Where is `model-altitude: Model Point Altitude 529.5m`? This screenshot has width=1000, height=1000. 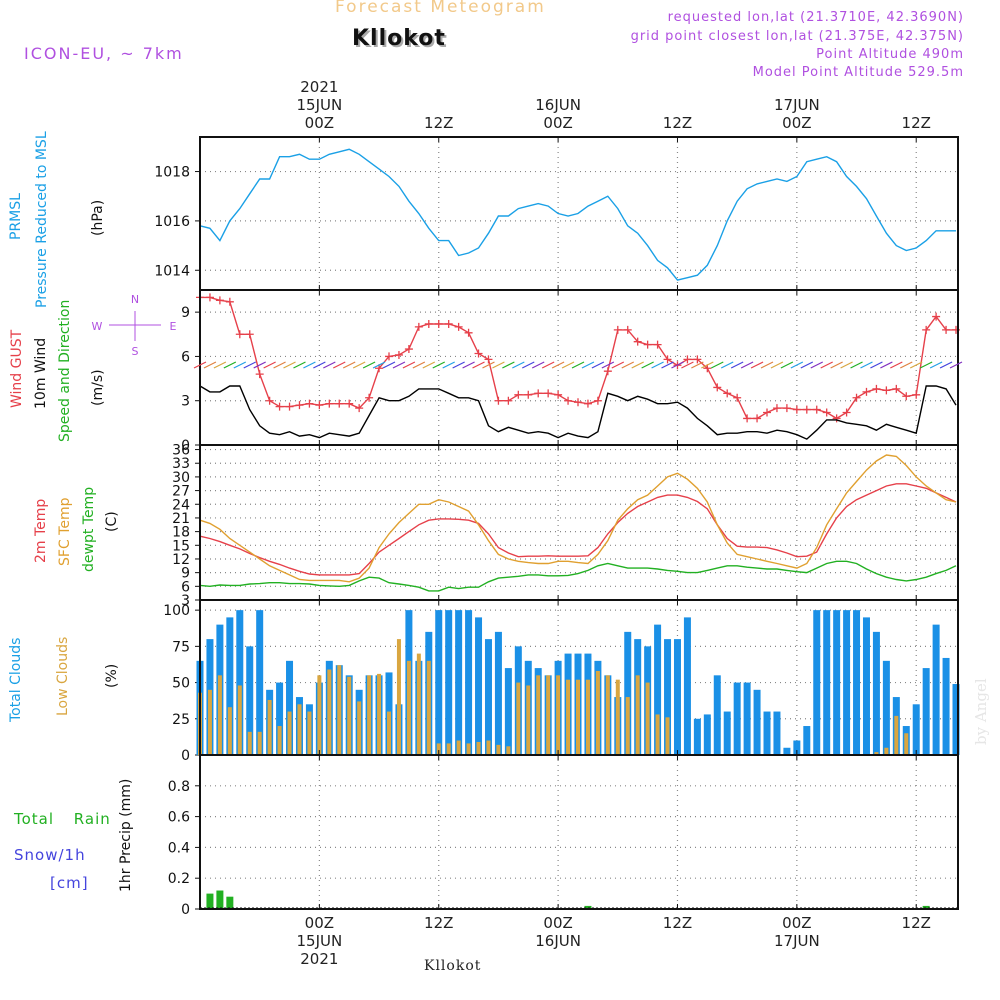 model-altitude: Model Point Altitude 529.5m is located at coordinates (858, 72).